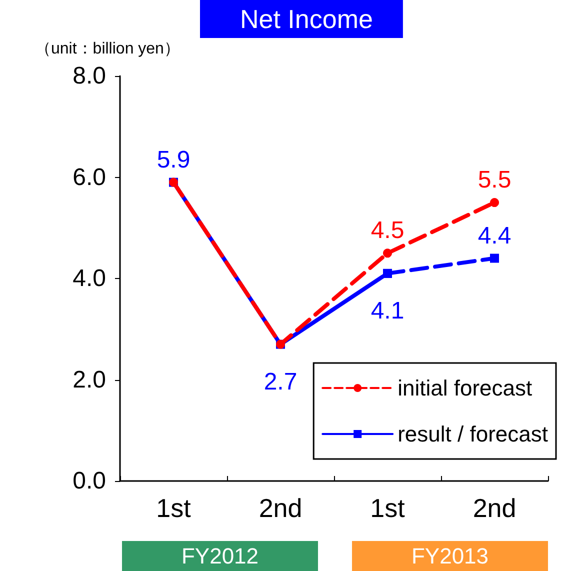  What do you see at coordinates (495, 236) in the screenshot?
I see `data-label: 4.4` at bounding box center [495, 236].